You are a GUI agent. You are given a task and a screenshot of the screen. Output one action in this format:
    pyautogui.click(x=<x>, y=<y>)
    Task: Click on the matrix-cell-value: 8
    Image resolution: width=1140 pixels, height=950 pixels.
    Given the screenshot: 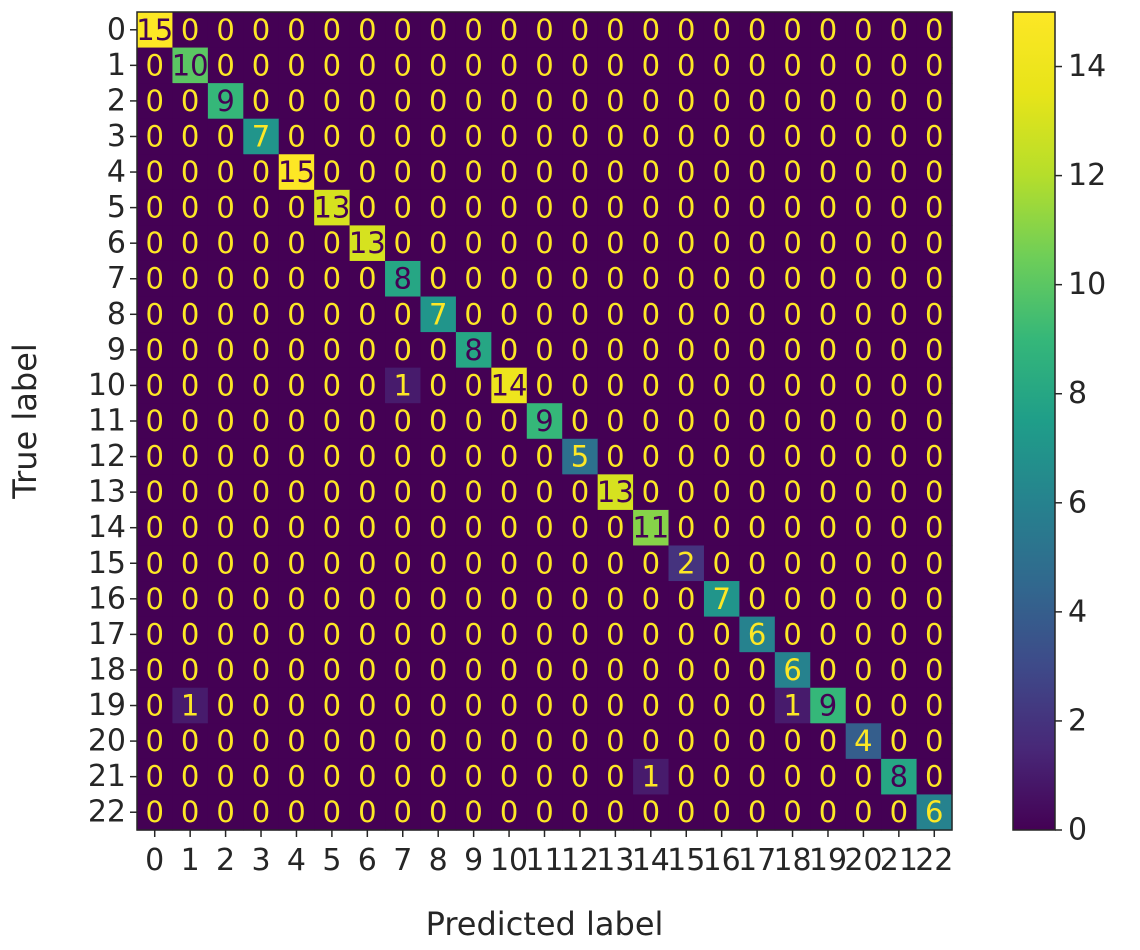 What is the action you would take?
    pyautogui.click(x=403, y=279)
    